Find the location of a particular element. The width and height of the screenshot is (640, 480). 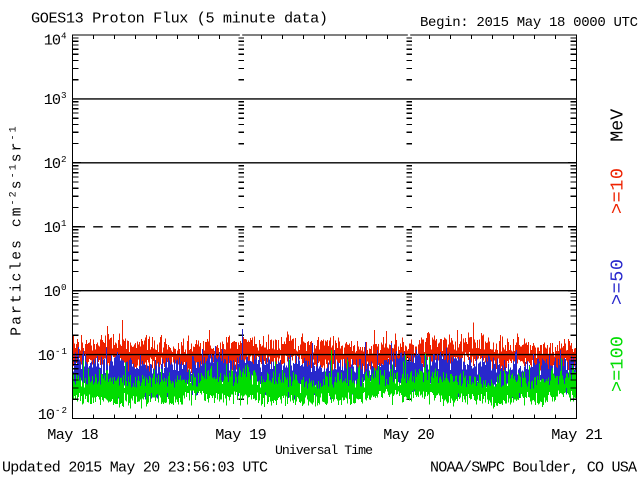

svg-text: -2 is located at coordinates (61, 410).